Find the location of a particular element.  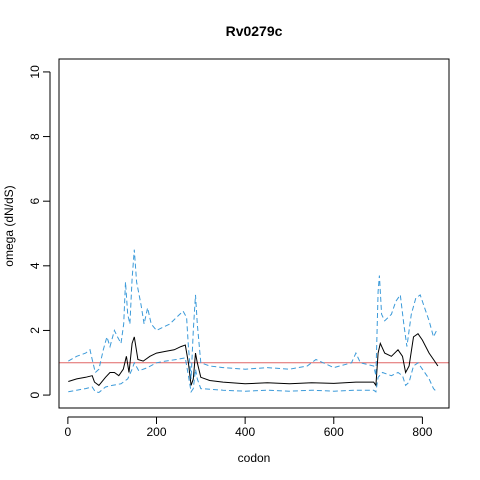

series-line-estimate is located at coordinates (253, 359).